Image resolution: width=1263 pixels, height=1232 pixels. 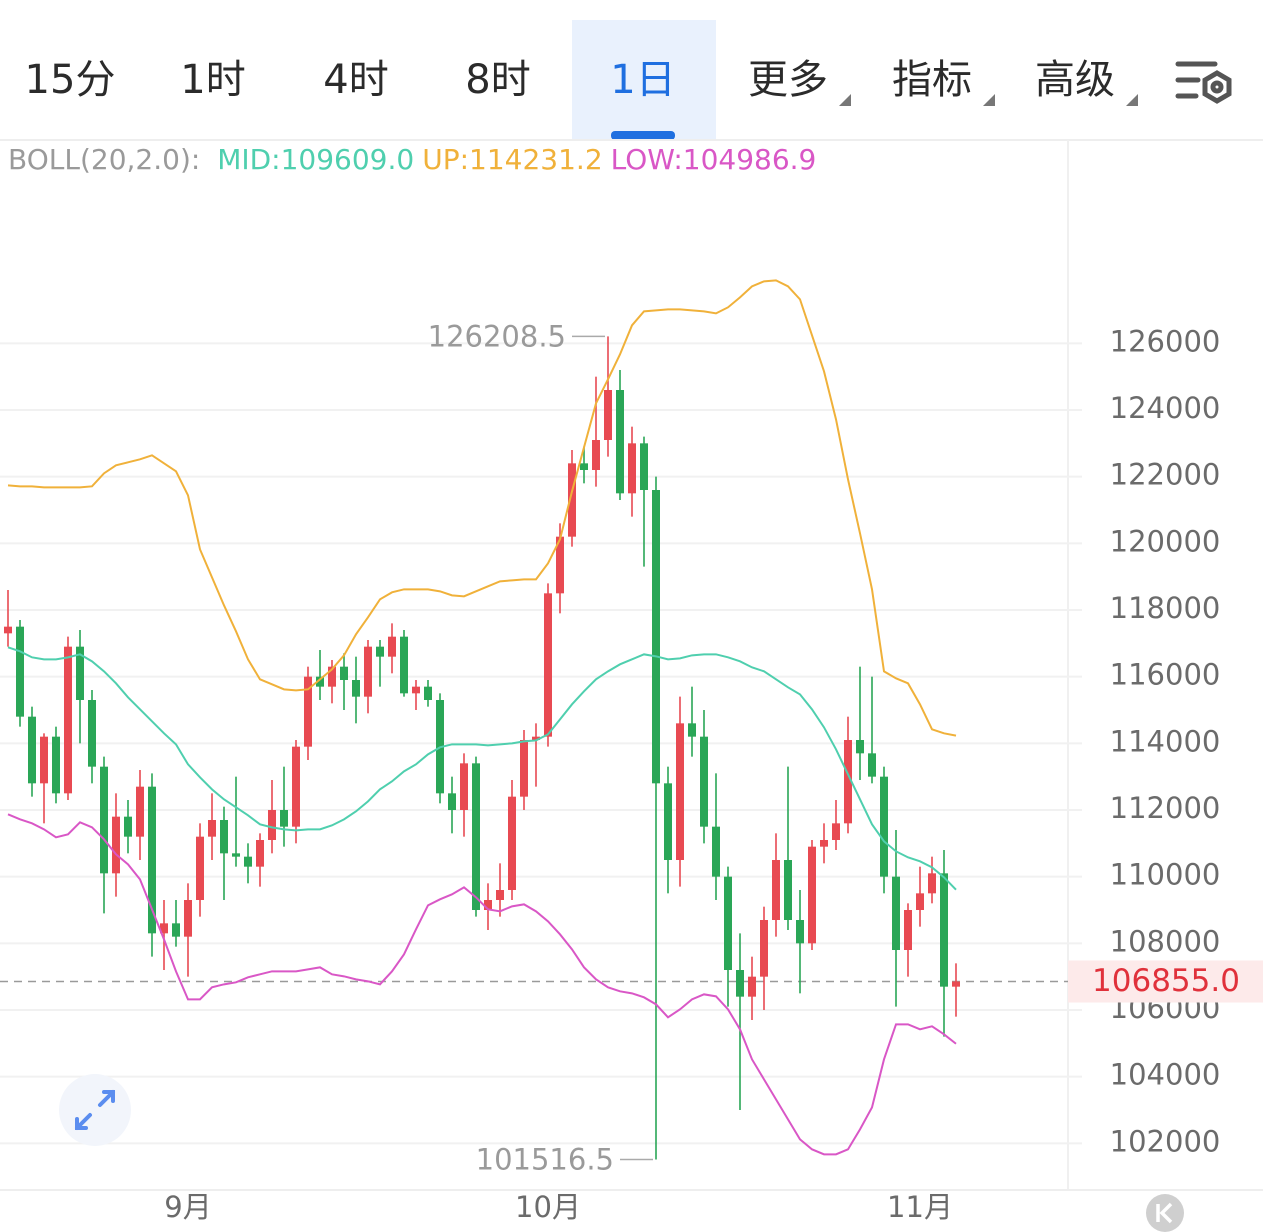 I want to click on tab: 1日, so click(x=642, y=80).